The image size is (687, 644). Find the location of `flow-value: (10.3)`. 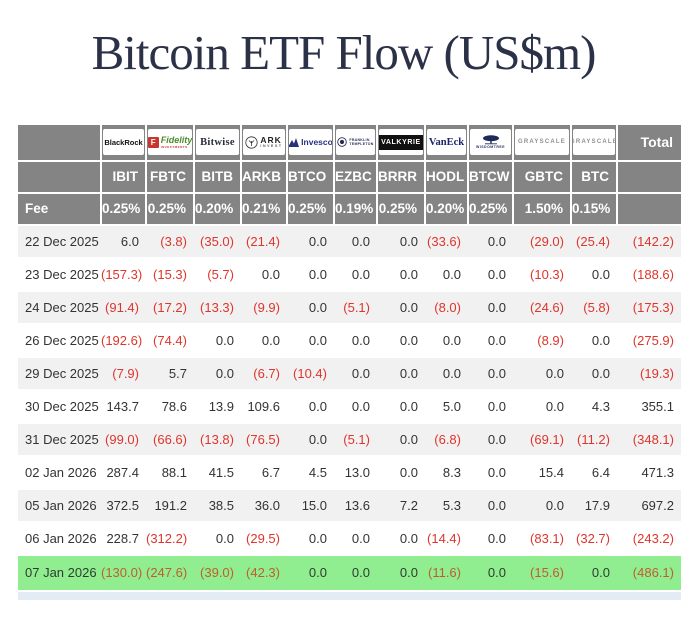

flow-value: (10.3) is located at coordinates (547, 274).